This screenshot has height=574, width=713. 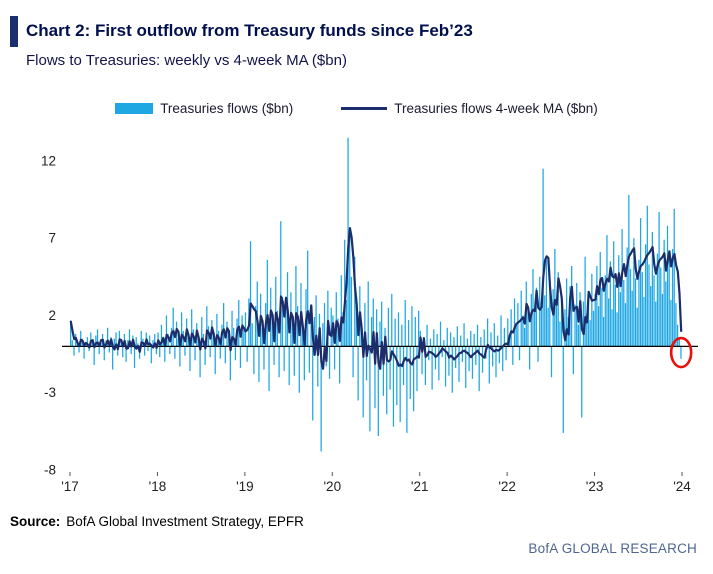 I want to click on svg-text: '21, so click(x=420, y=486).